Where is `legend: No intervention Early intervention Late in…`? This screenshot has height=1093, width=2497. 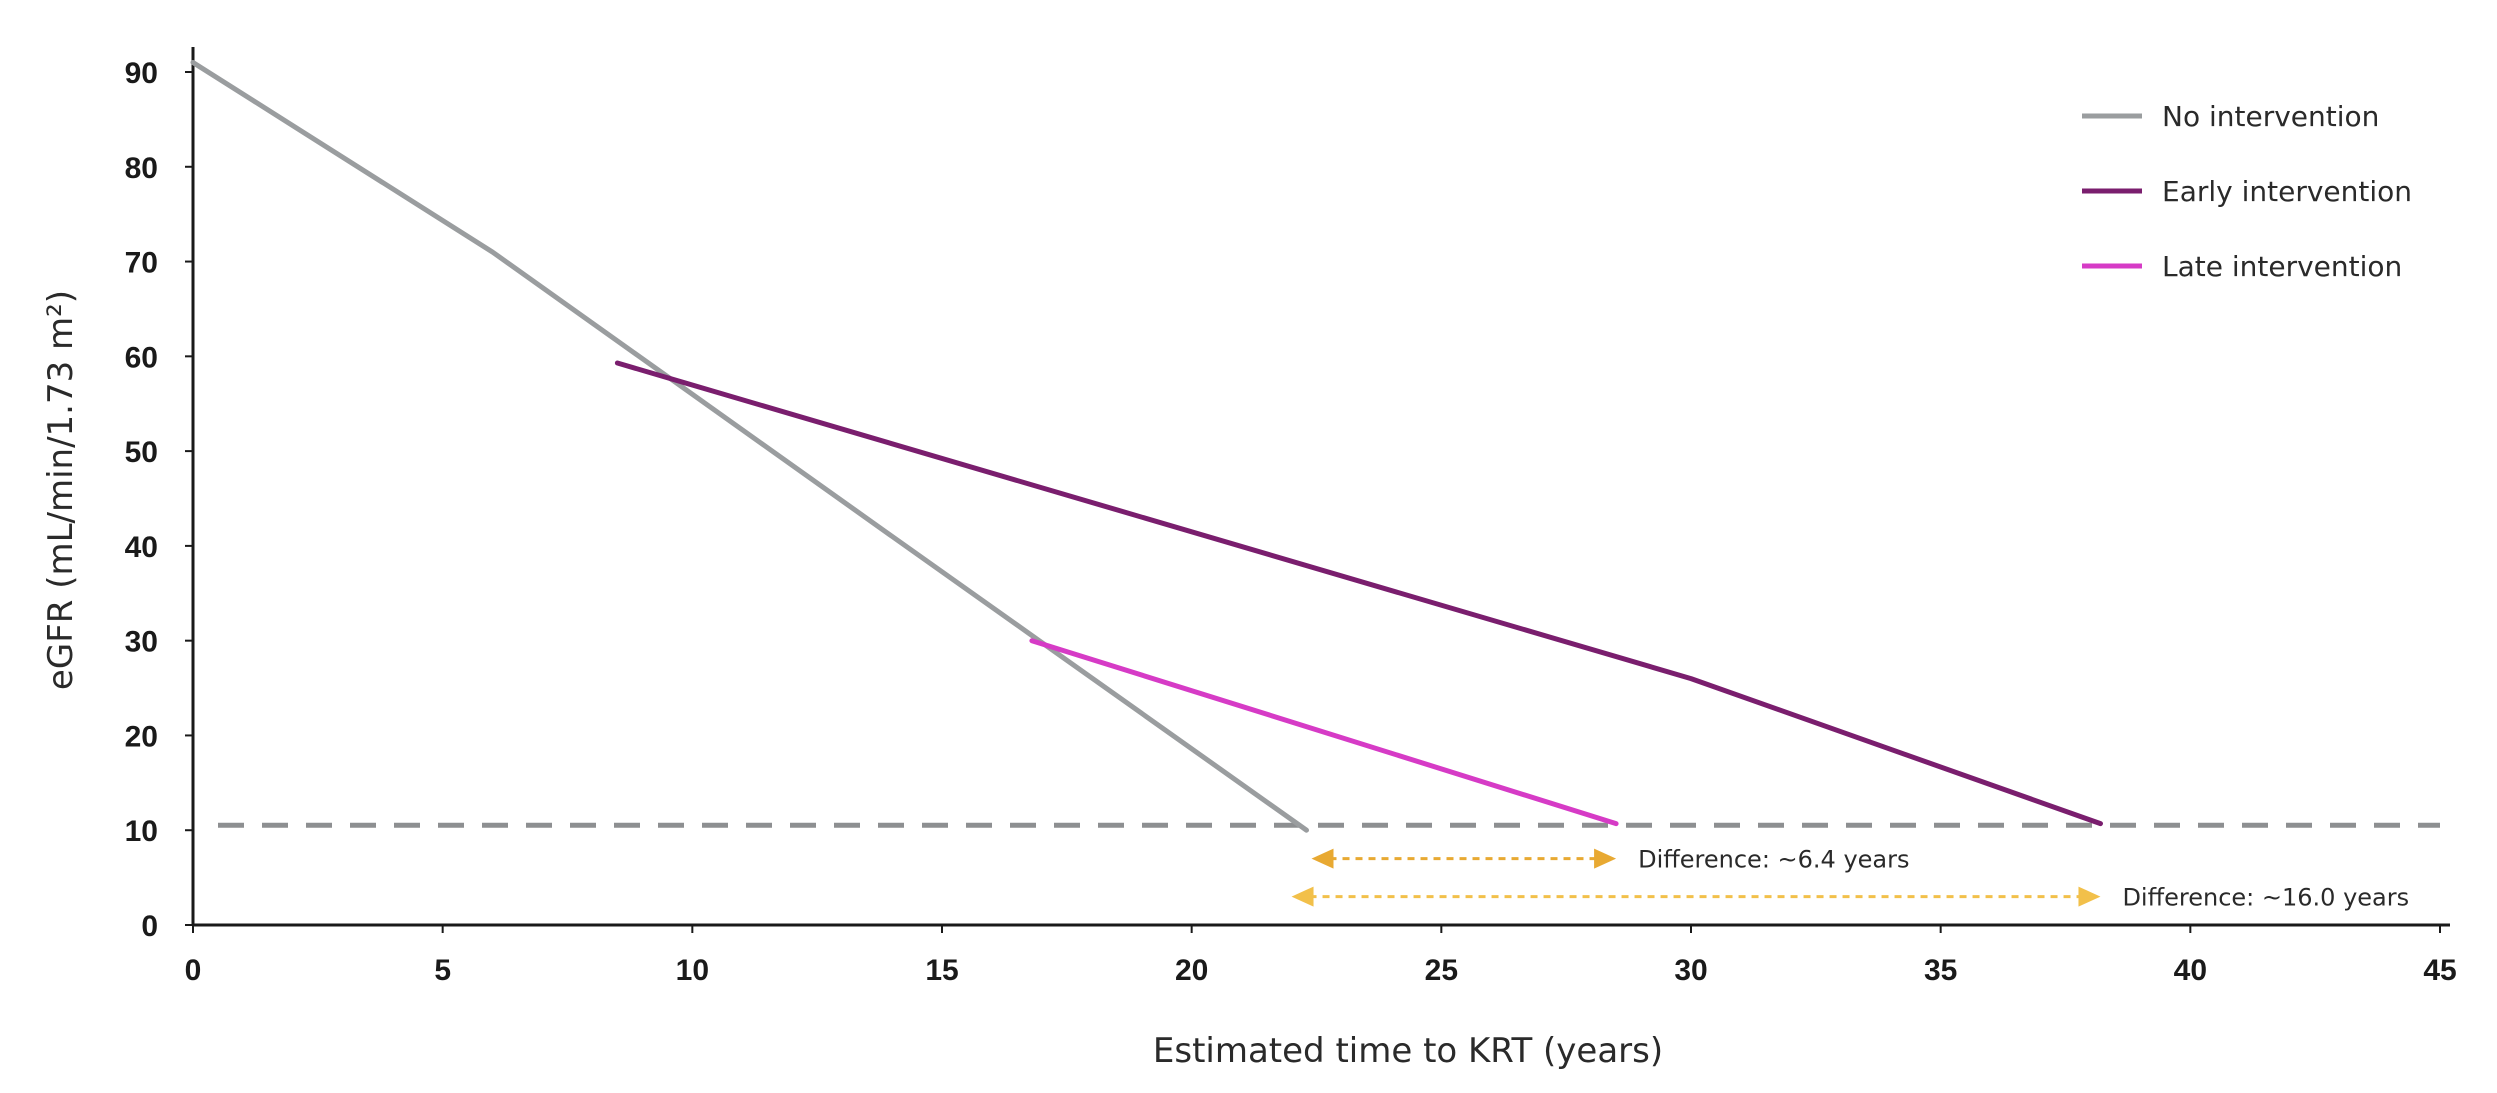 legend: No intervention Early intervention Late in… is located at coordinates (2247, 191).